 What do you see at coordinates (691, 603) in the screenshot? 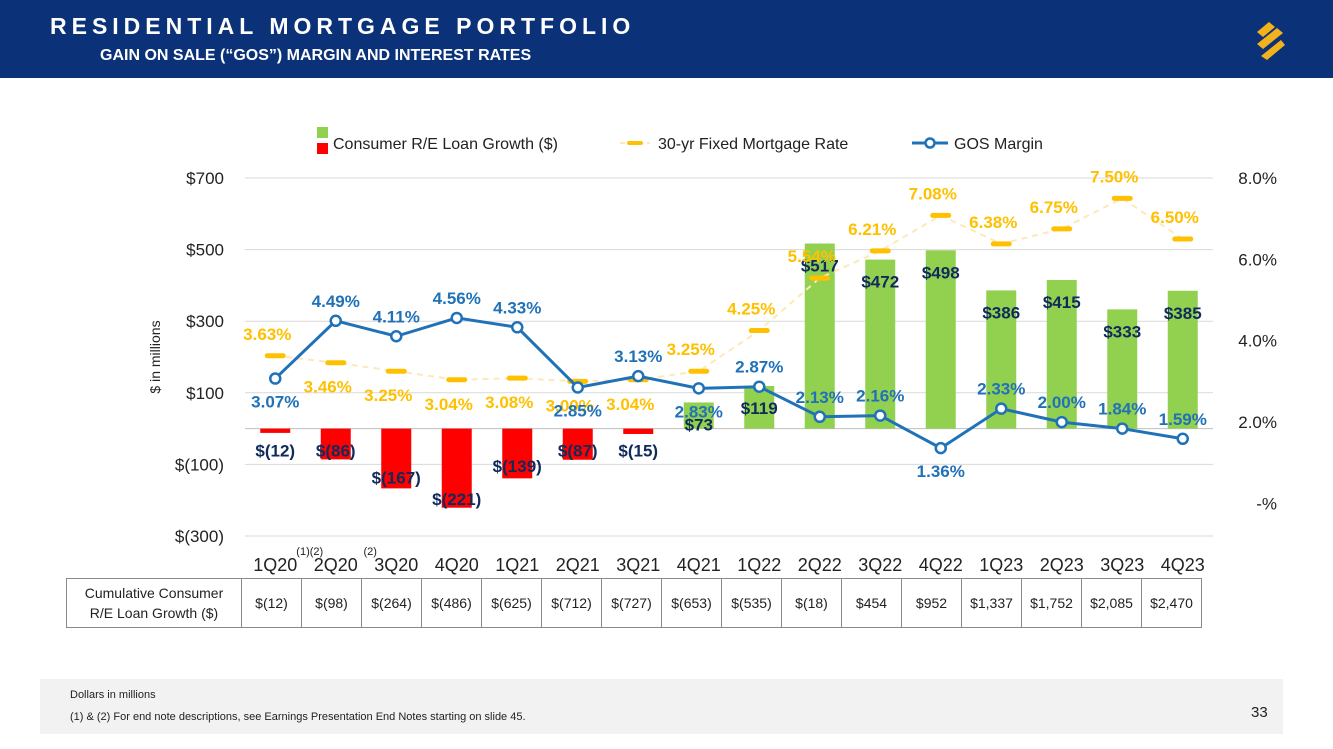
I see `table-cell: $(653)` at bounding box center [691, 603].